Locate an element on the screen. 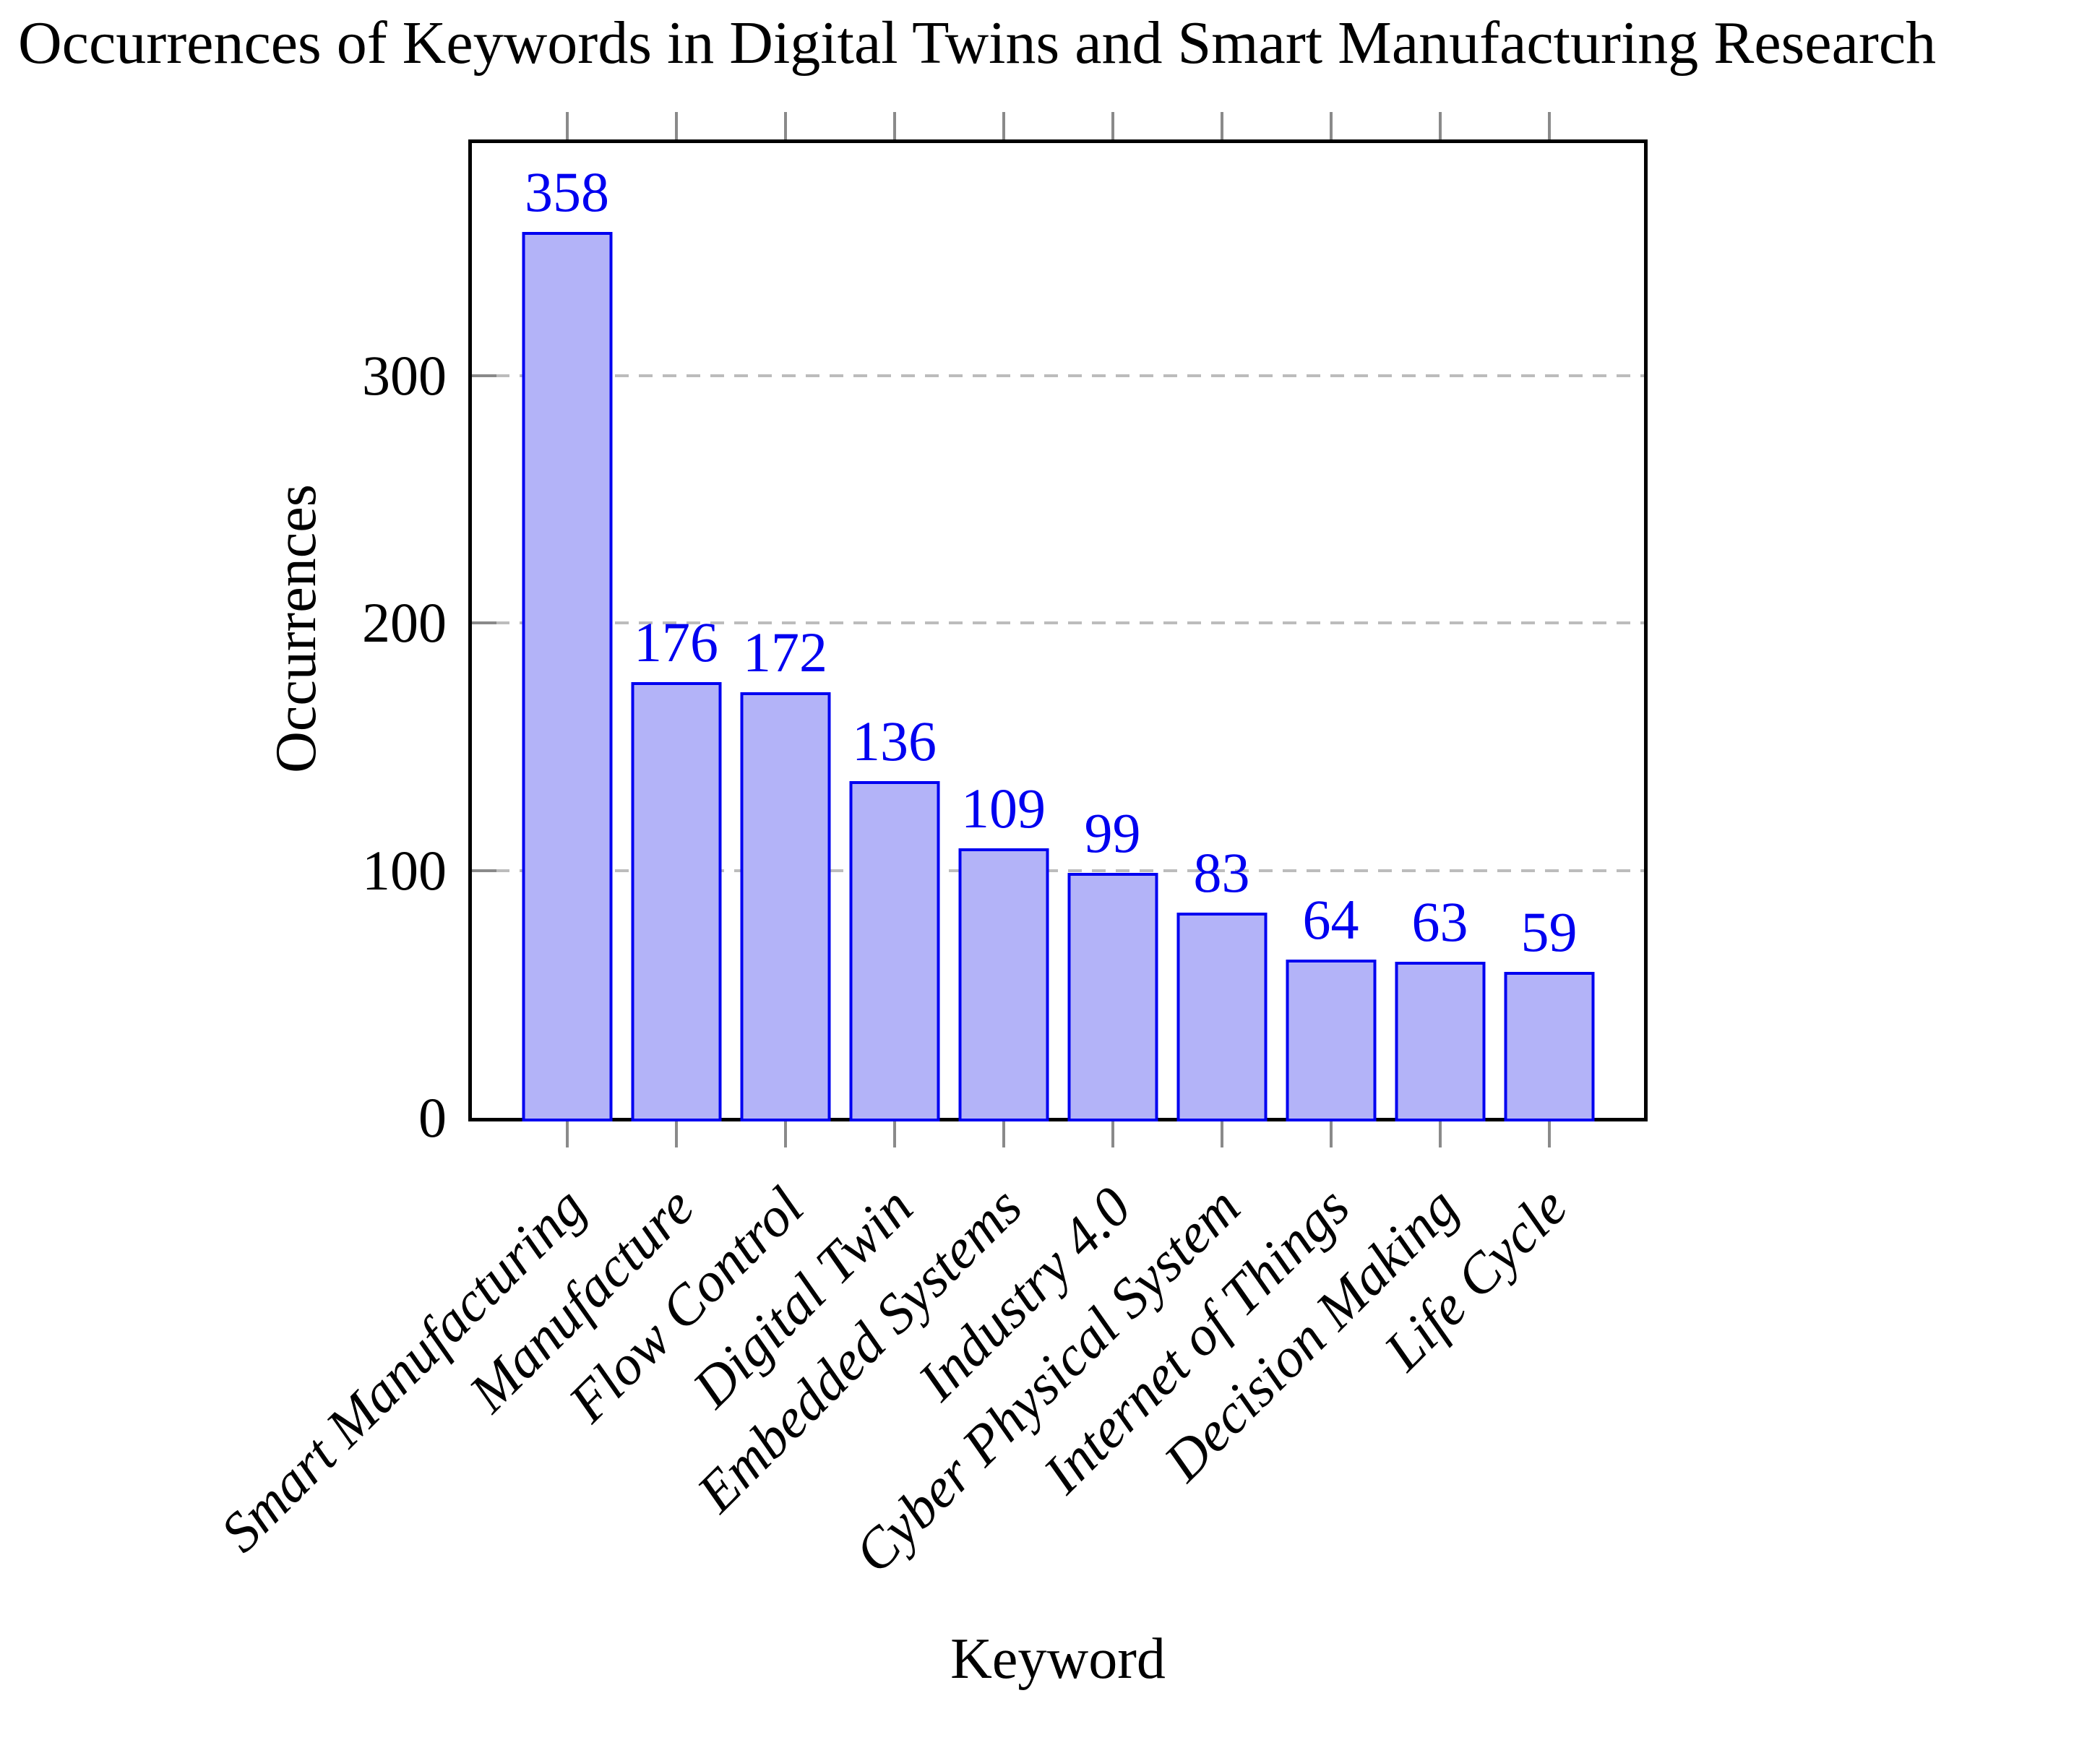 The width and height of the screenshot is (2100, 1740). y-tick-label-100: 100 is located at coordinates (405, 870).